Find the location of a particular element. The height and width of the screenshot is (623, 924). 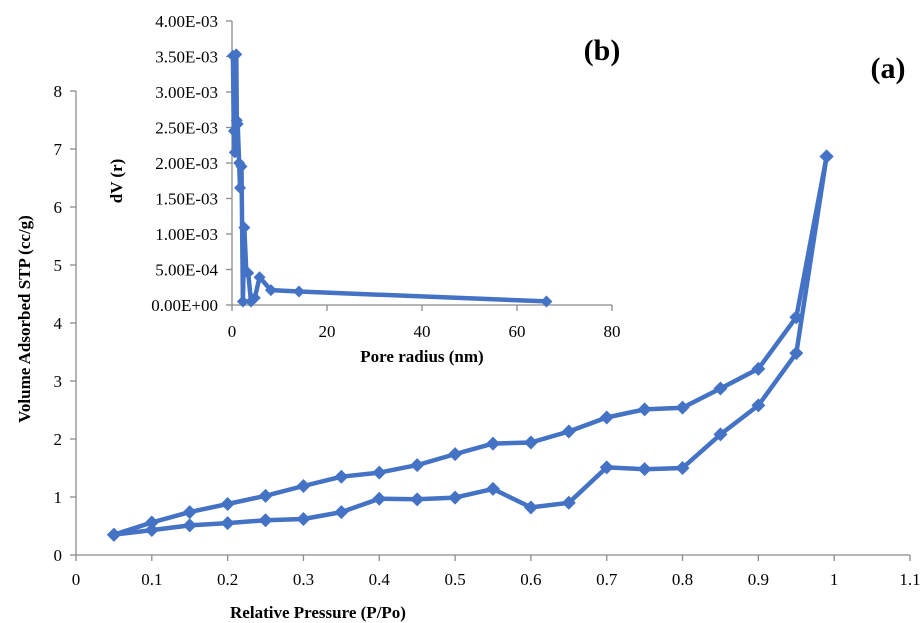

main-x-tick-label: 0.3 is located at coordinates (303, 579).